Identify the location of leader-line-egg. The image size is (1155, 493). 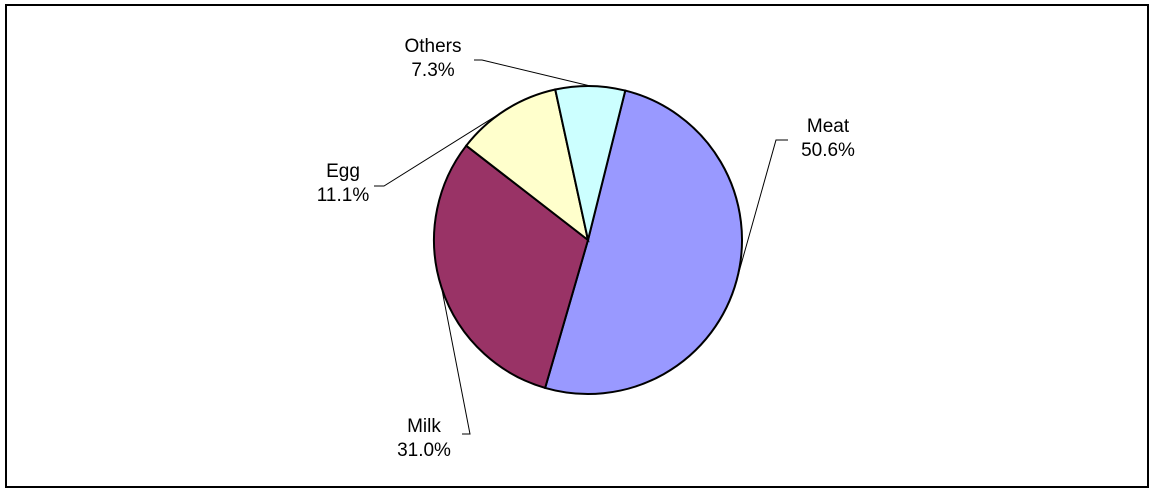
(440, 148).